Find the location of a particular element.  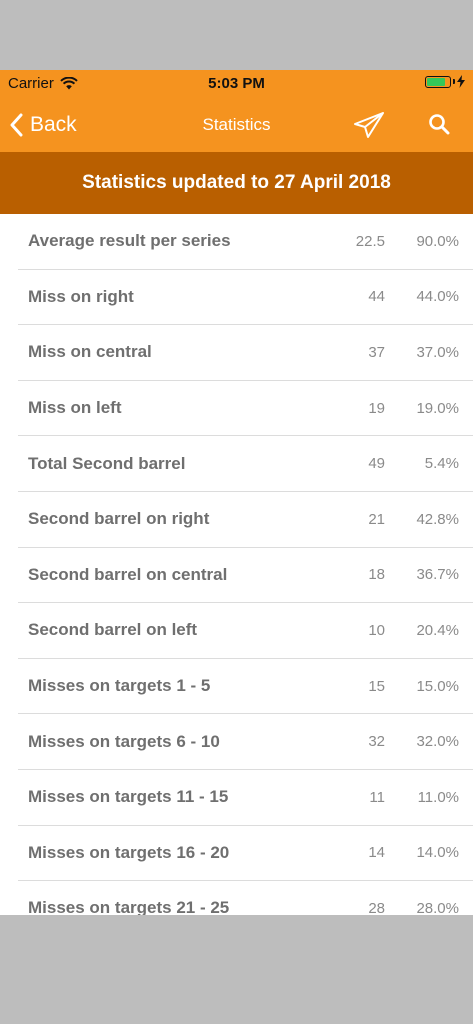

charging-bolt-icon is located at coordinates (461, 81).